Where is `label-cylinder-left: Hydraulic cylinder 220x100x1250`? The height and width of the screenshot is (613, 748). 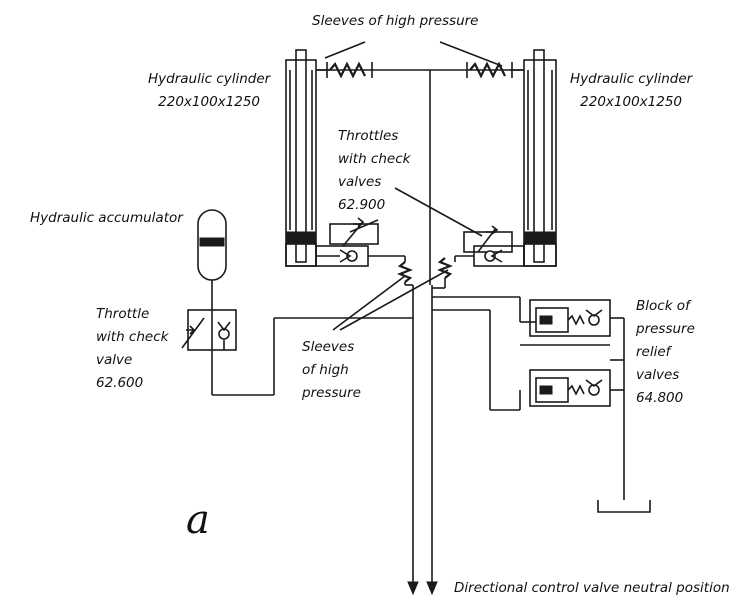
label-cylinder-left: Hydraulic cylinder 220x100x1250 is located at coordinates (209, 90).